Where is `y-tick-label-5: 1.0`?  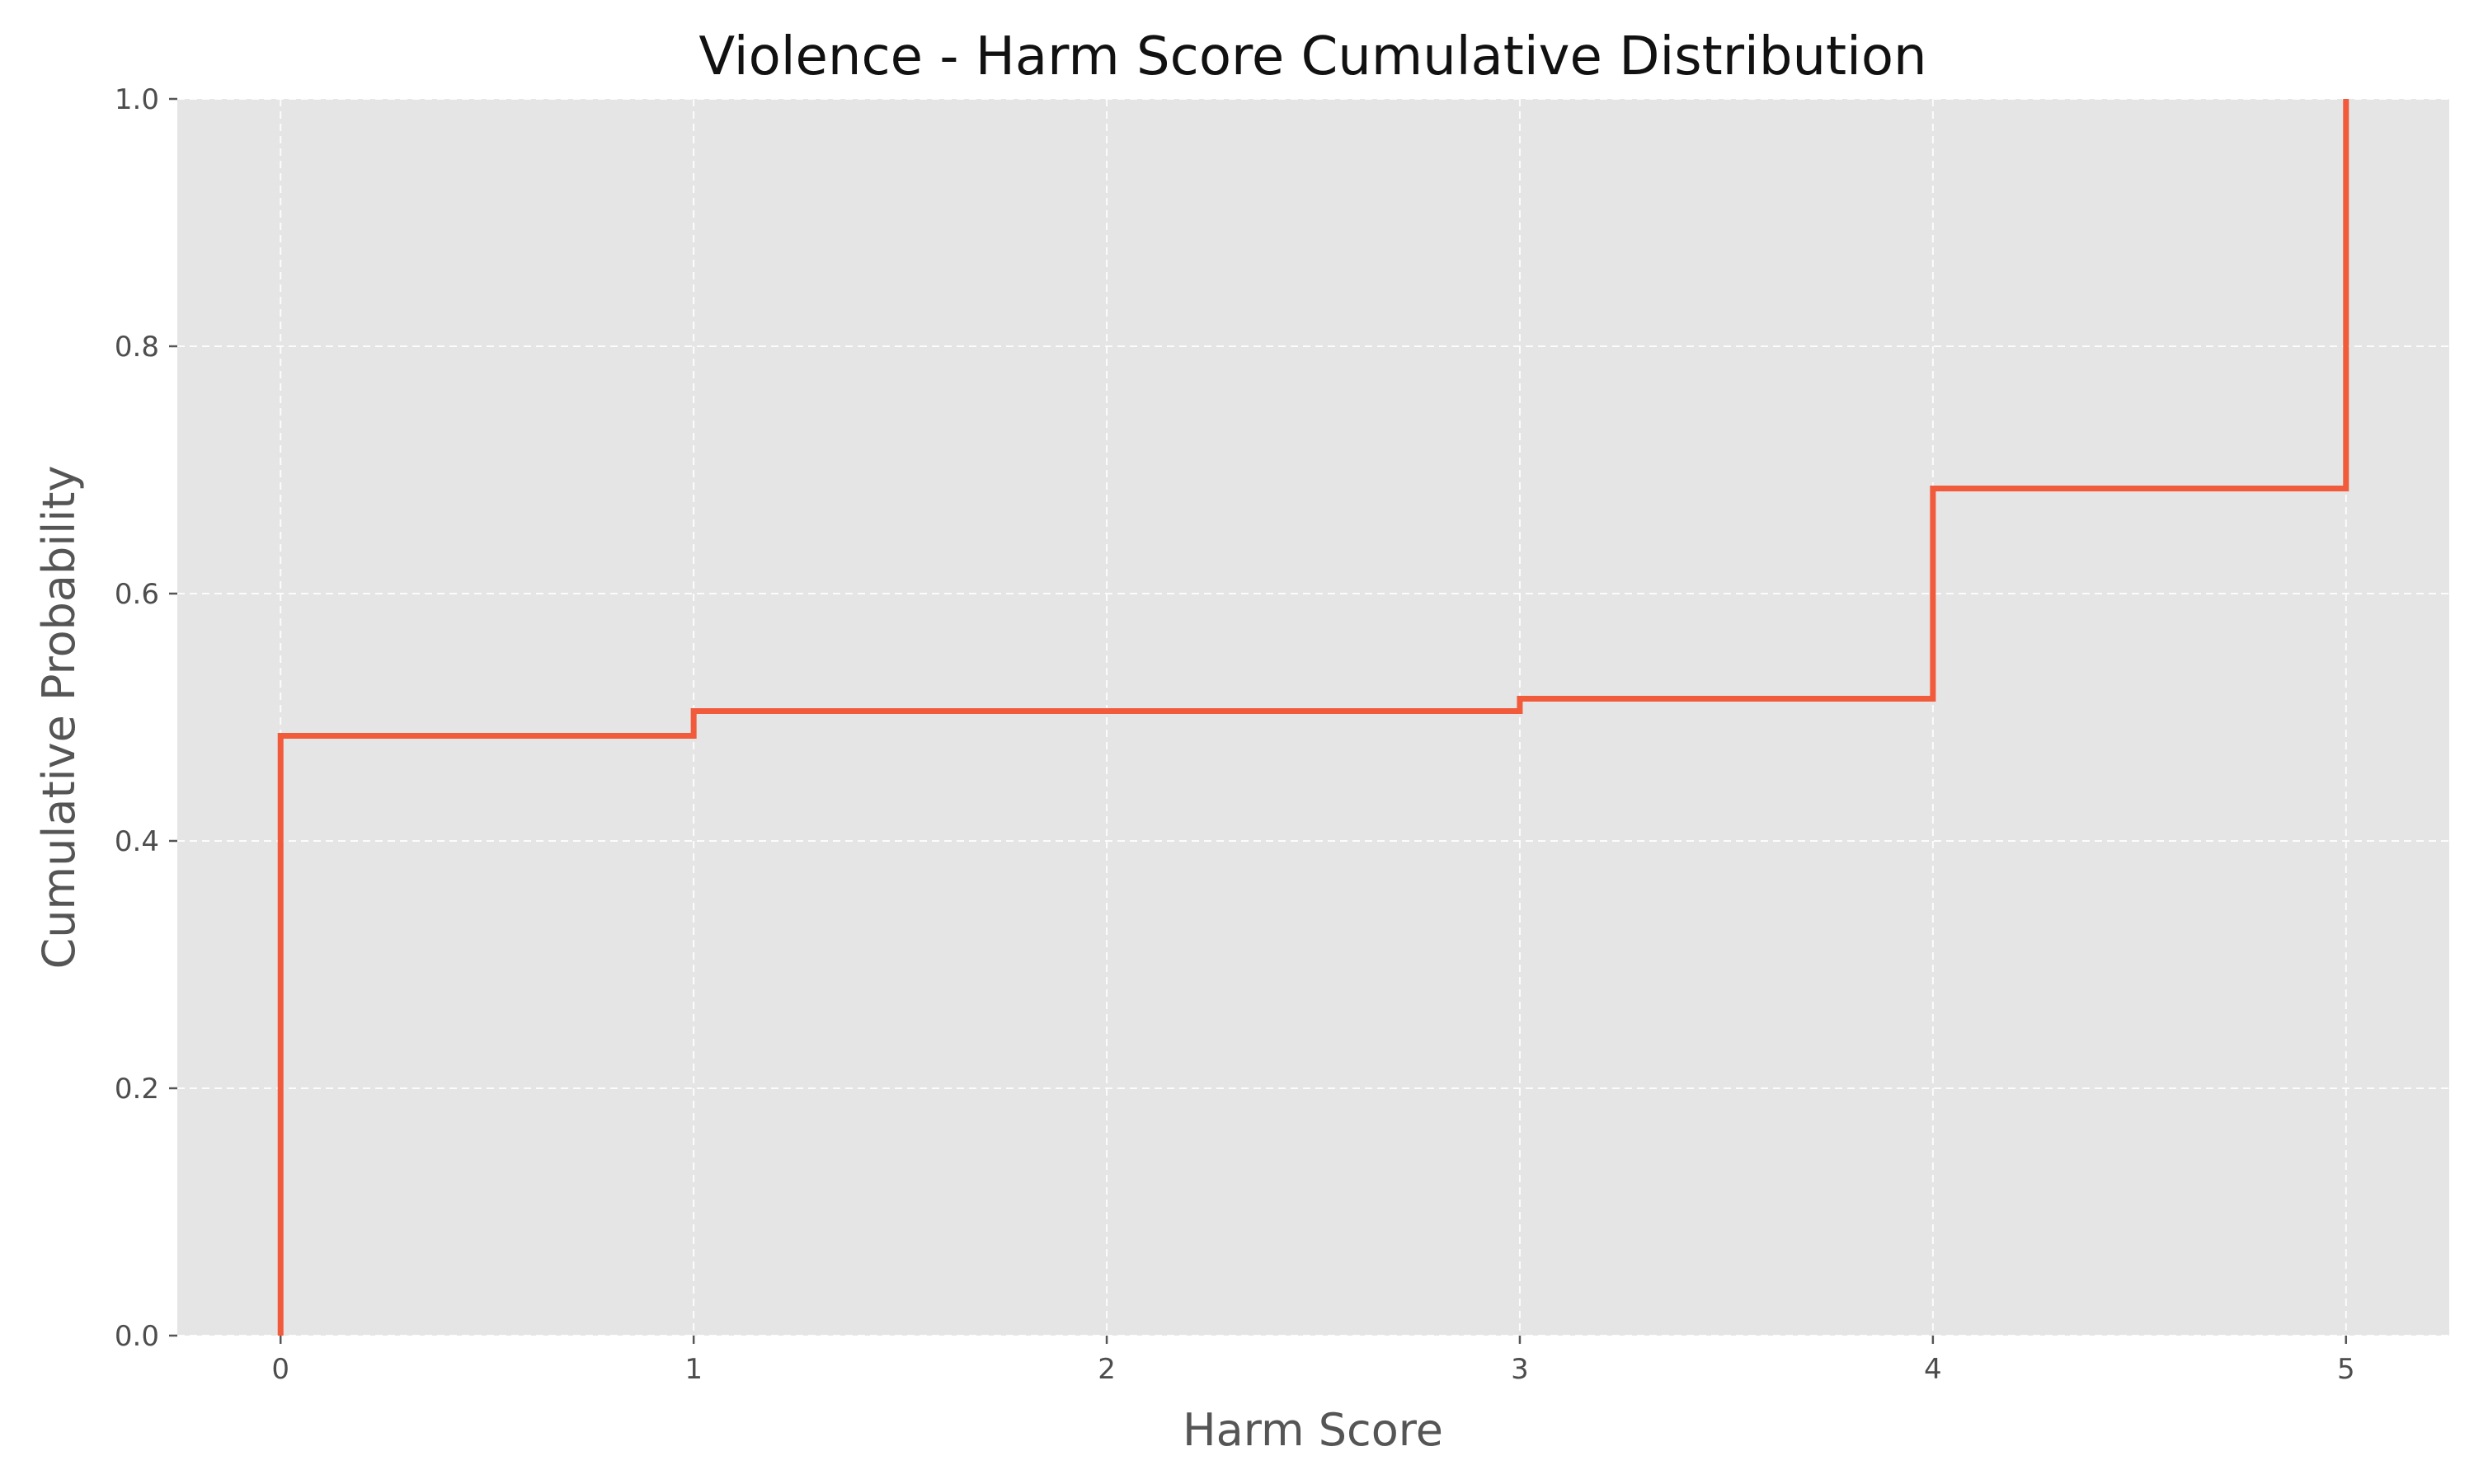
y-tick-label-5: 1.0 is located at coordinates (137, 99).